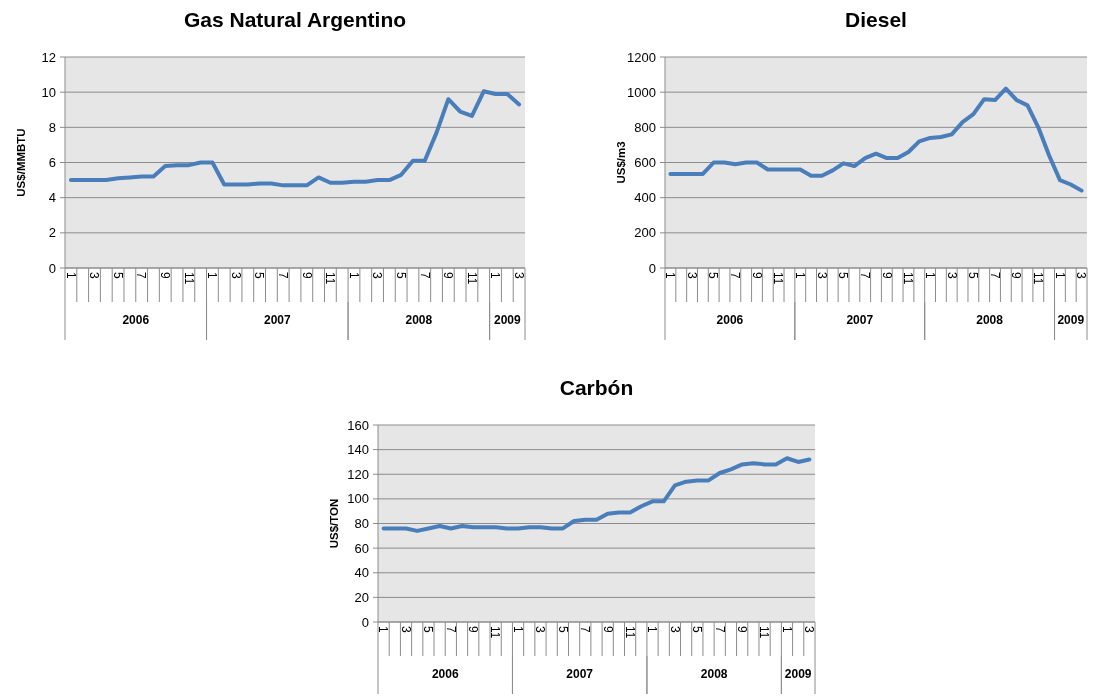  Describe the element at coordinates (52, 163) in the screenshot. I see `y-tick-label: 6` at that location.